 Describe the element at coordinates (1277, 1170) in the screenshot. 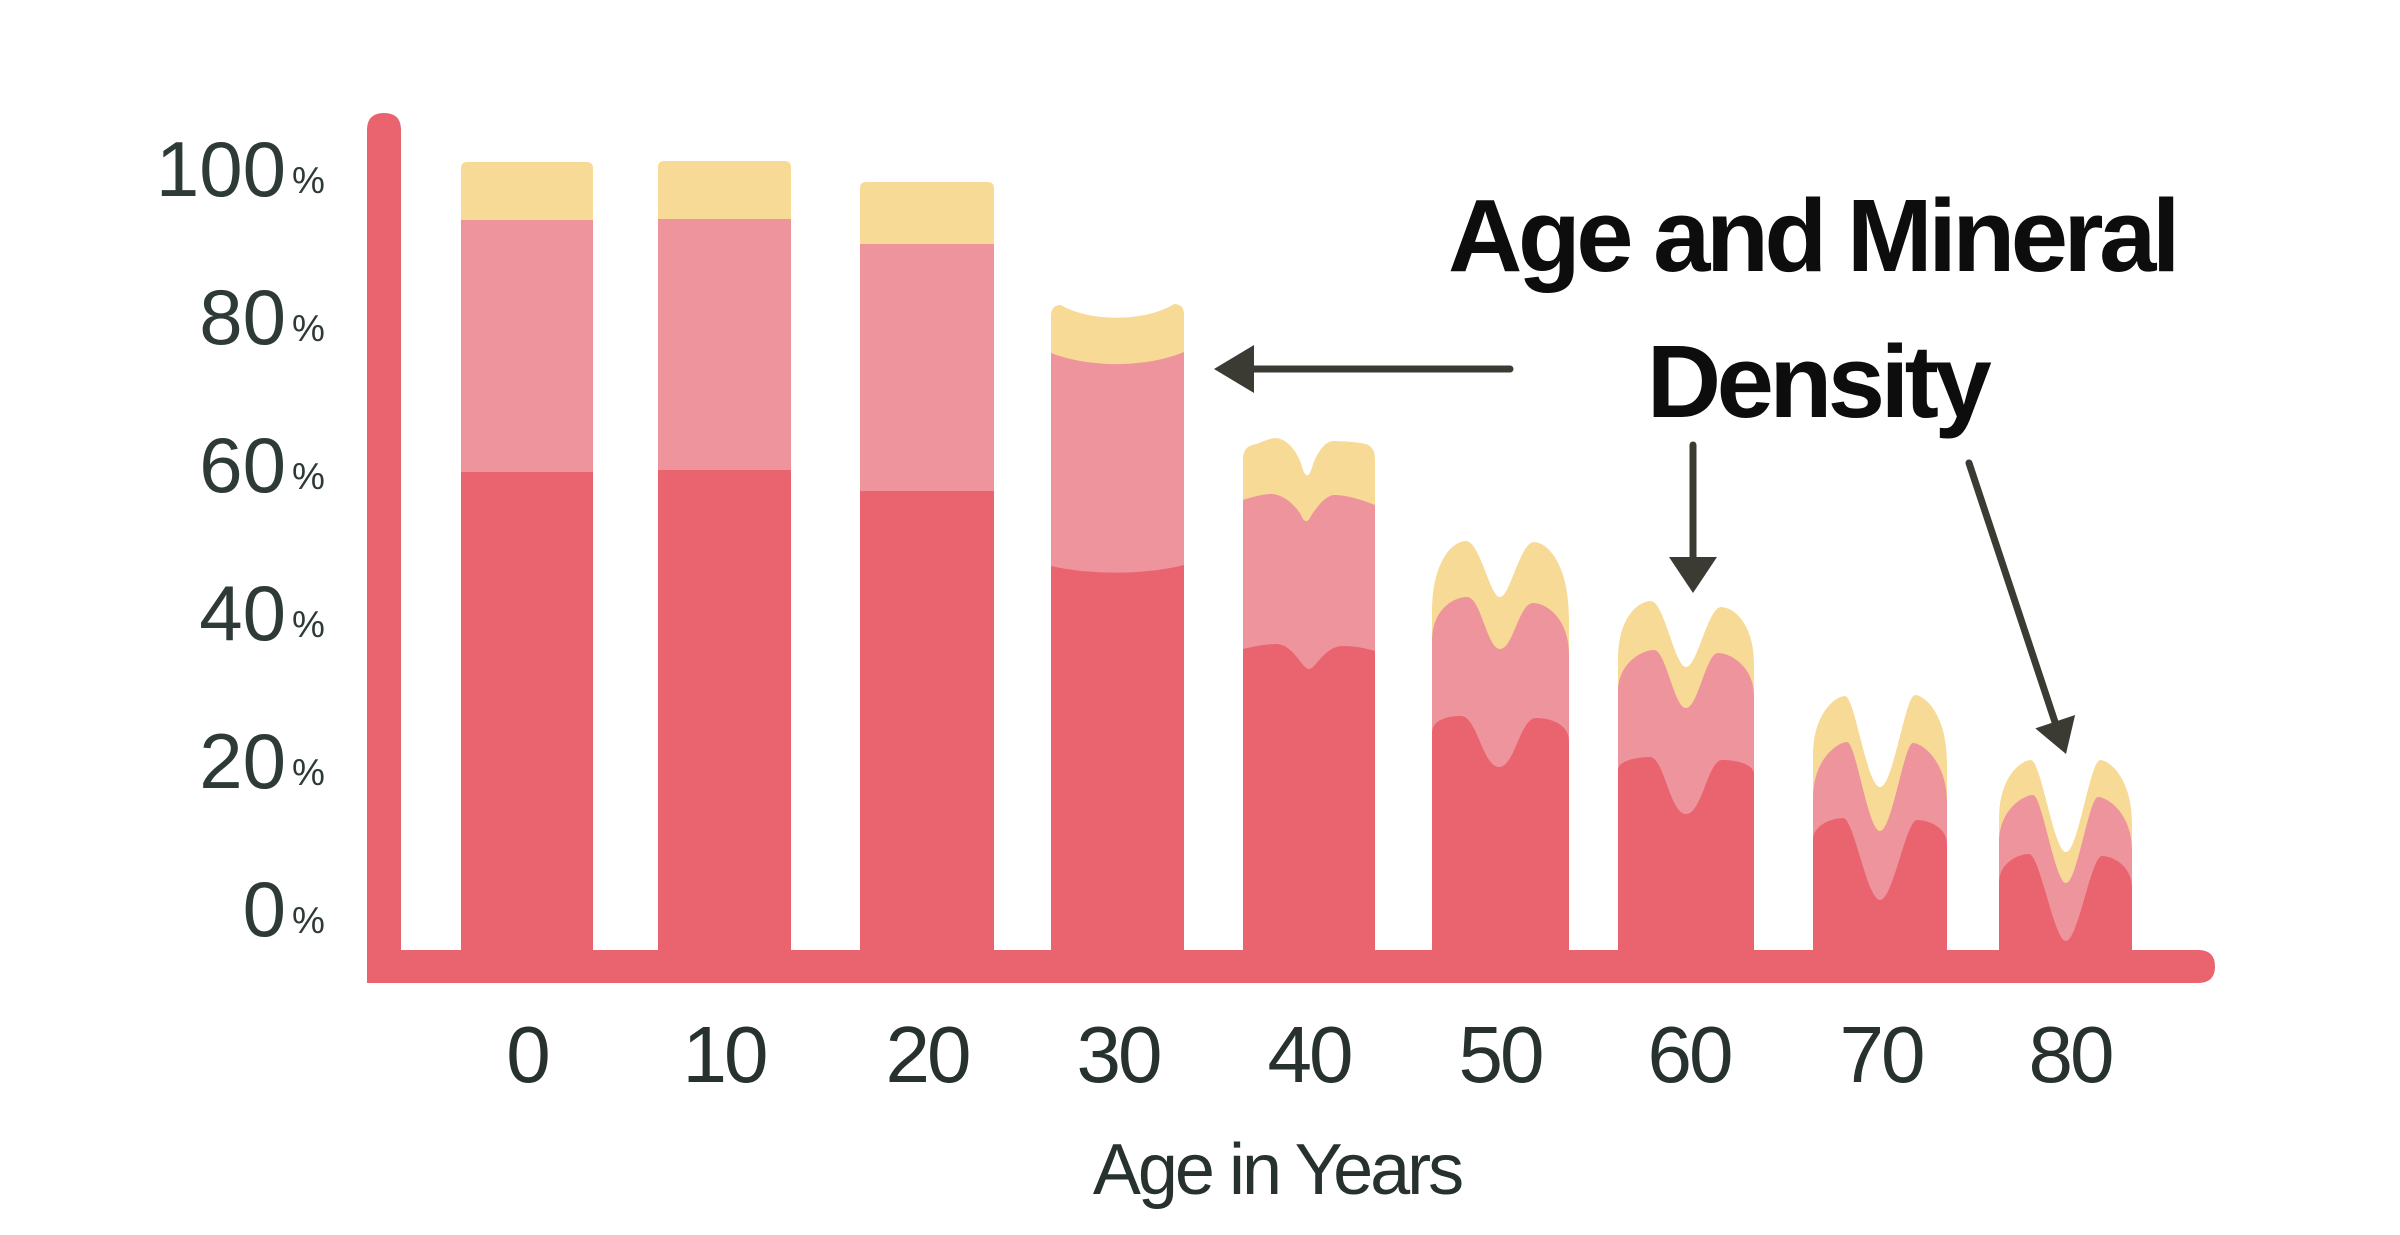

I see `svg-text: Age in Years` at that location.